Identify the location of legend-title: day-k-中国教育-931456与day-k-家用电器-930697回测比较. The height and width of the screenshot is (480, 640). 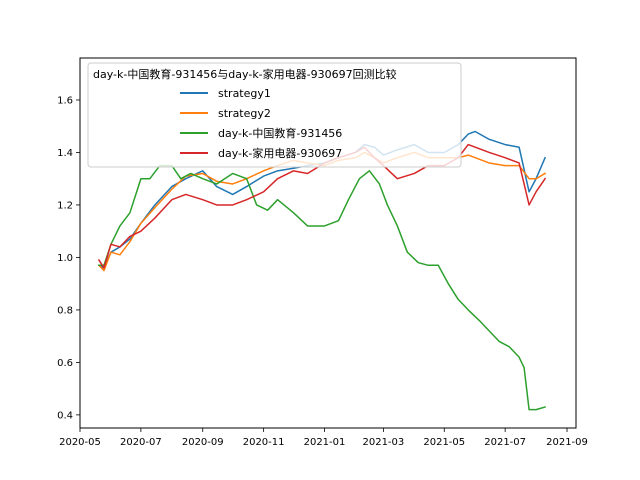
(245, 74).